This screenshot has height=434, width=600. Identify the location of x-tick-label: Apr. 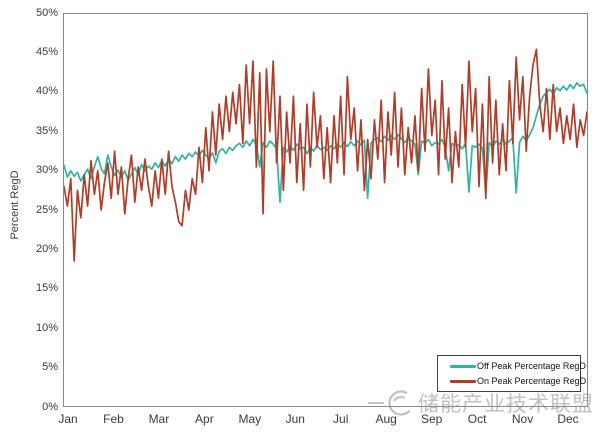
(204, 419).